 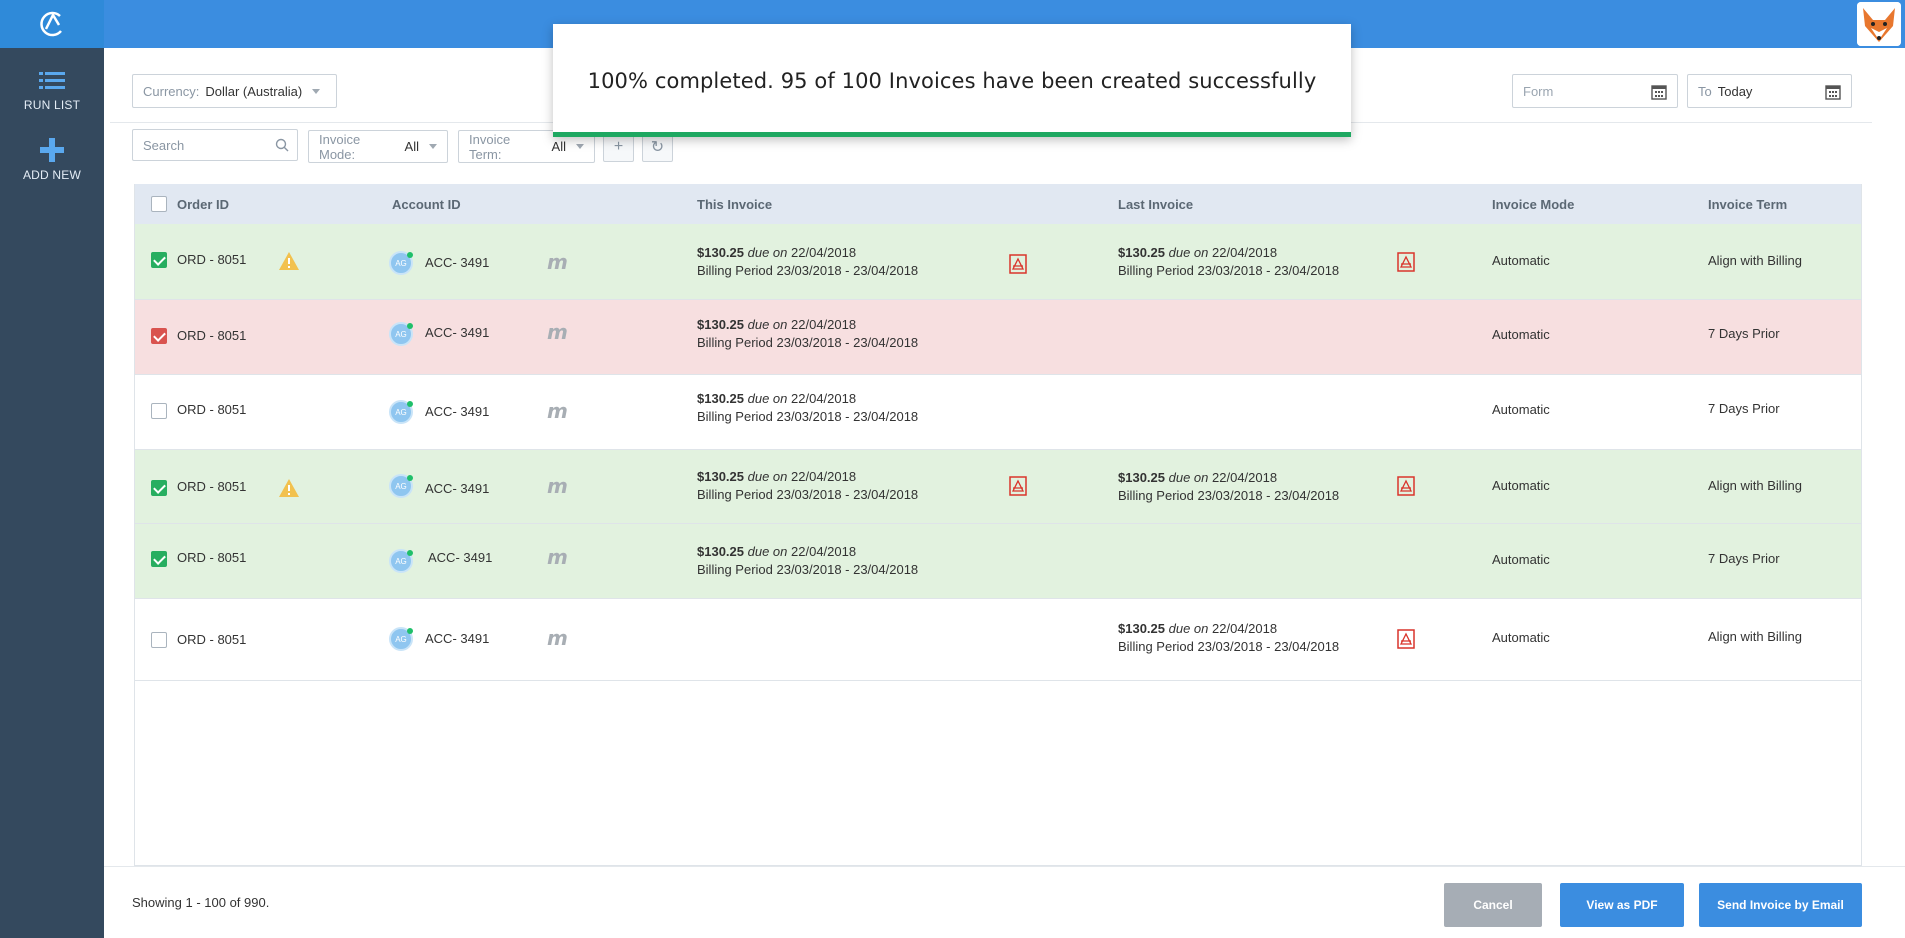 I want to click on column-header-invoice-term: Invoice Term, so click(x=1748, y=204).